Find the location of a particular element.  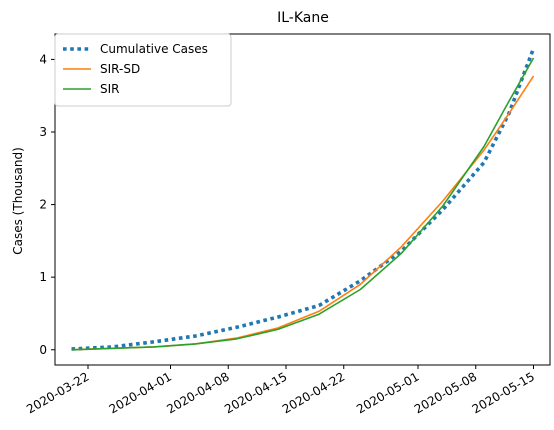

x-tick-label-3: 2020-04-15 is located at coordinates (255, 392).